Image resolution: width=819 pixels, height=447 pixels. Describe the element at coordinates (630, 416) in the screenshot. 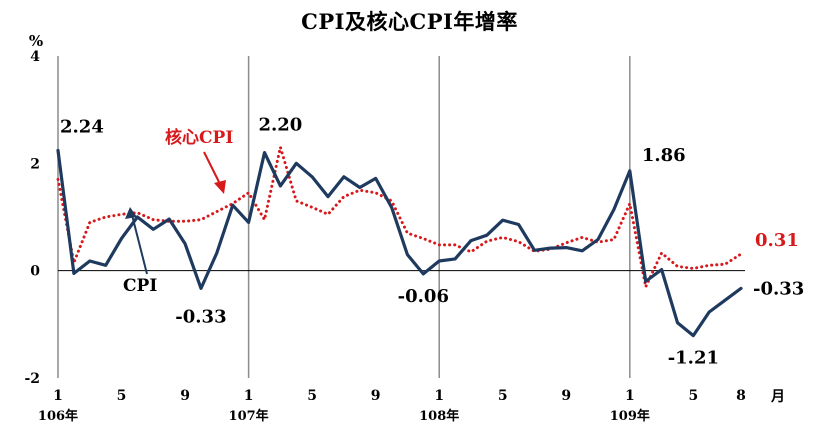

I see `x-year-label: 109年` at that location.